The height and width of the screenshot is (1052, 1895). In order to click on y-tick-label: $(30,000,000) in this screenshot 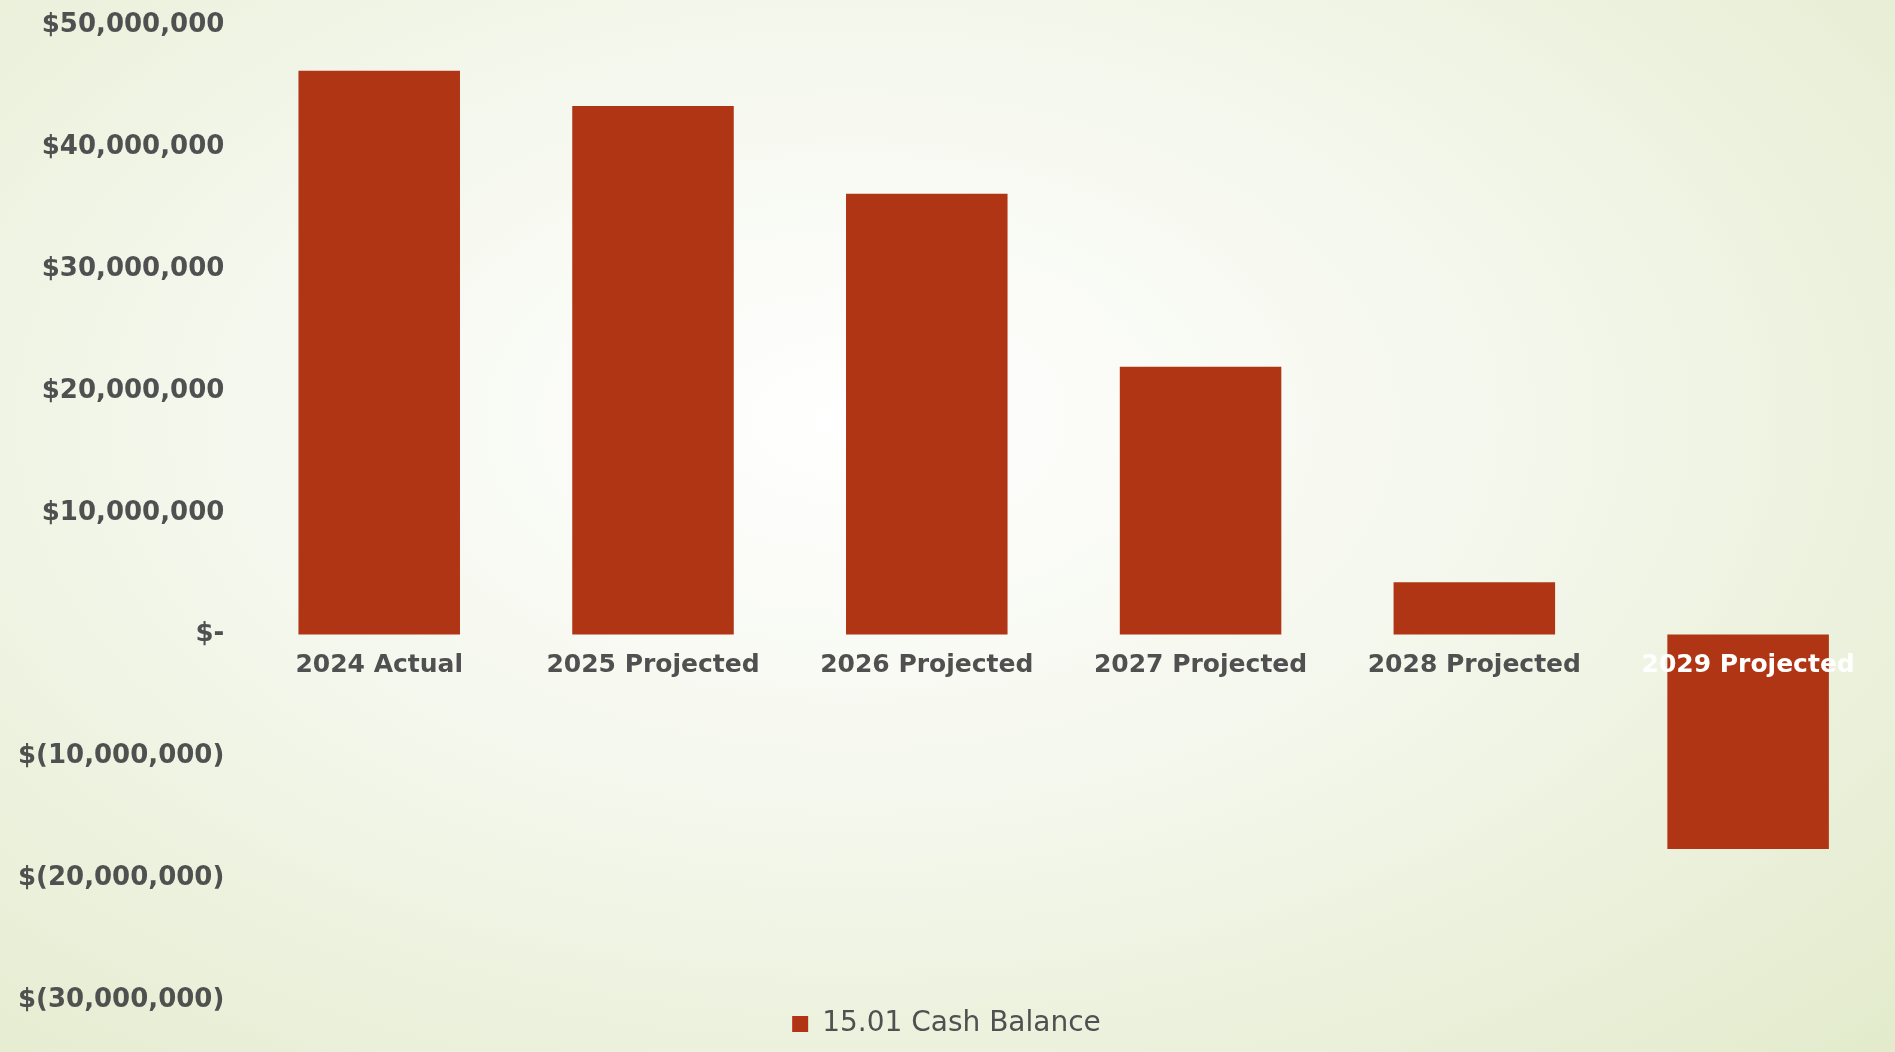, I will do `click(121, 997)`.